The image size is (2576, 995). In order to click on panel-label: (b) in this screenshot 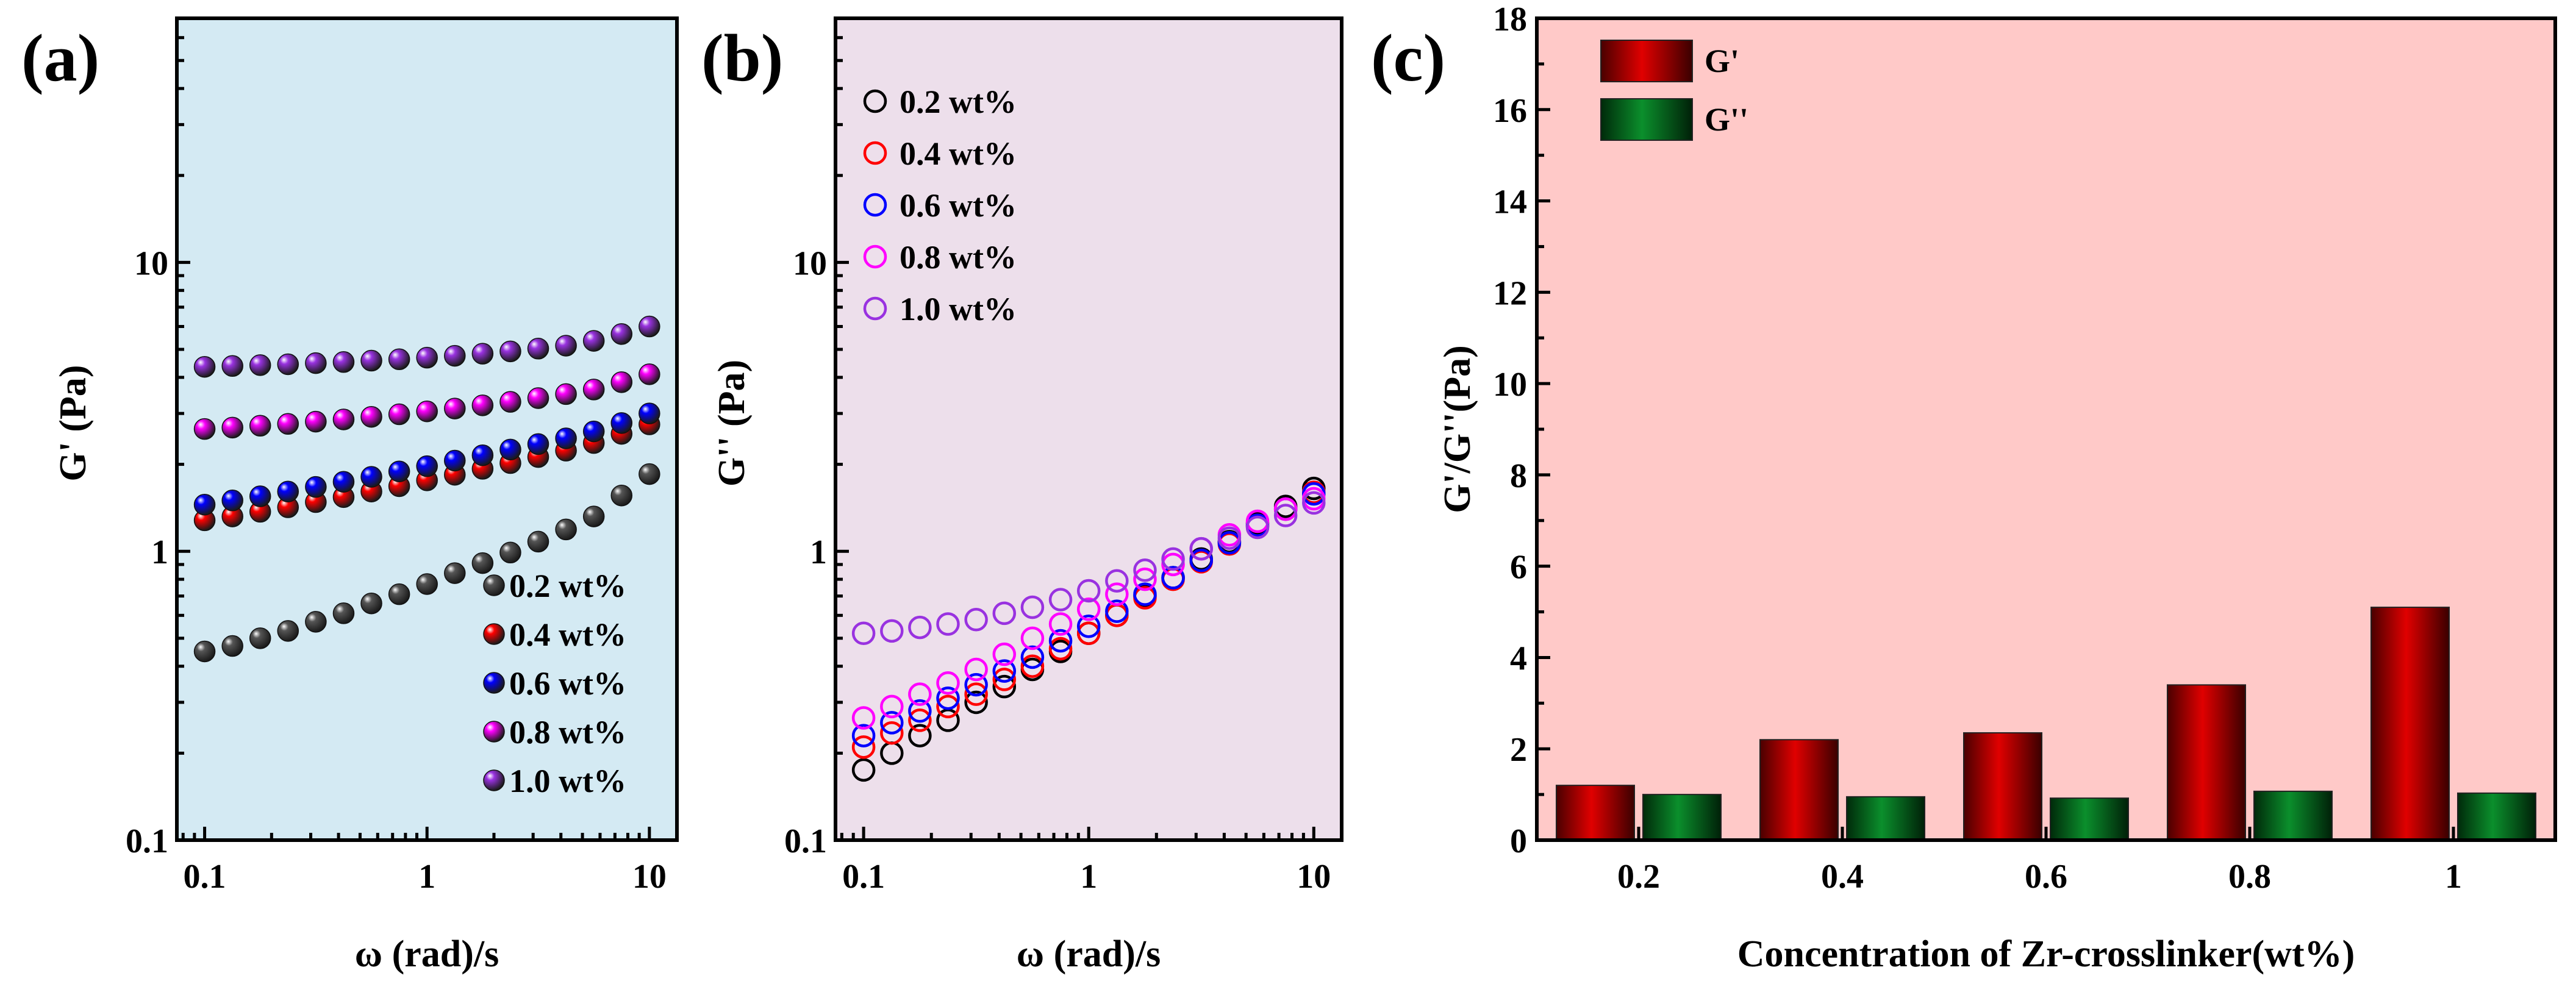, I will do `click(742, 58)`.